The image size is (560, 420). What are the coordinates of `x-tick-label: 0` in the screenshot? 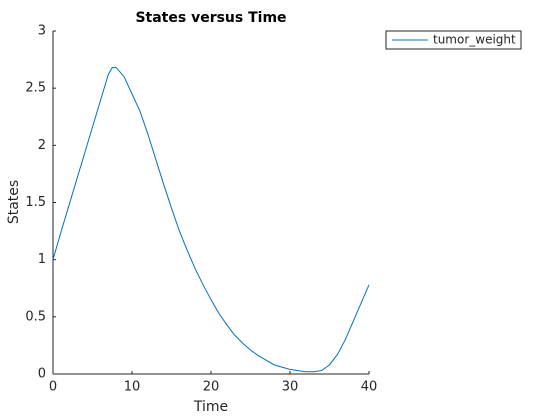 It's located at (53, 387).